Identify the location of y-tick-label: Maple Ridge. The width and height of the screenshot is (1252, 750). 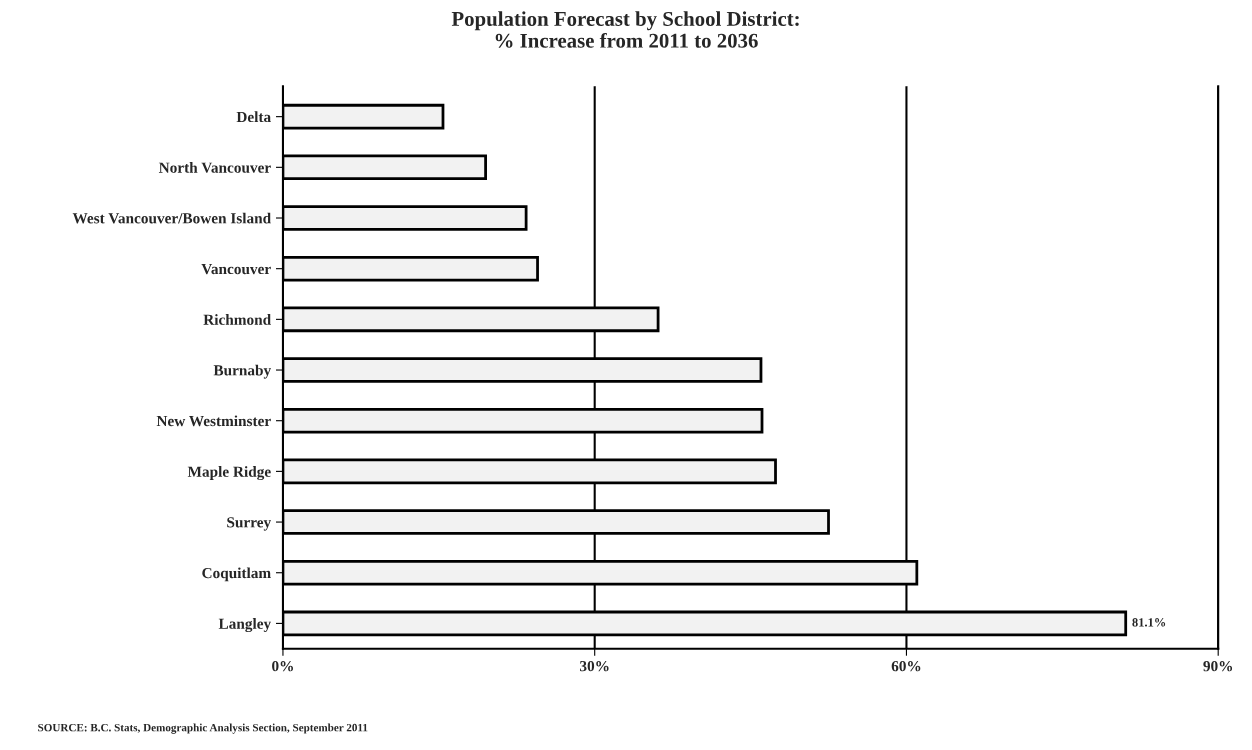
(229, 473).